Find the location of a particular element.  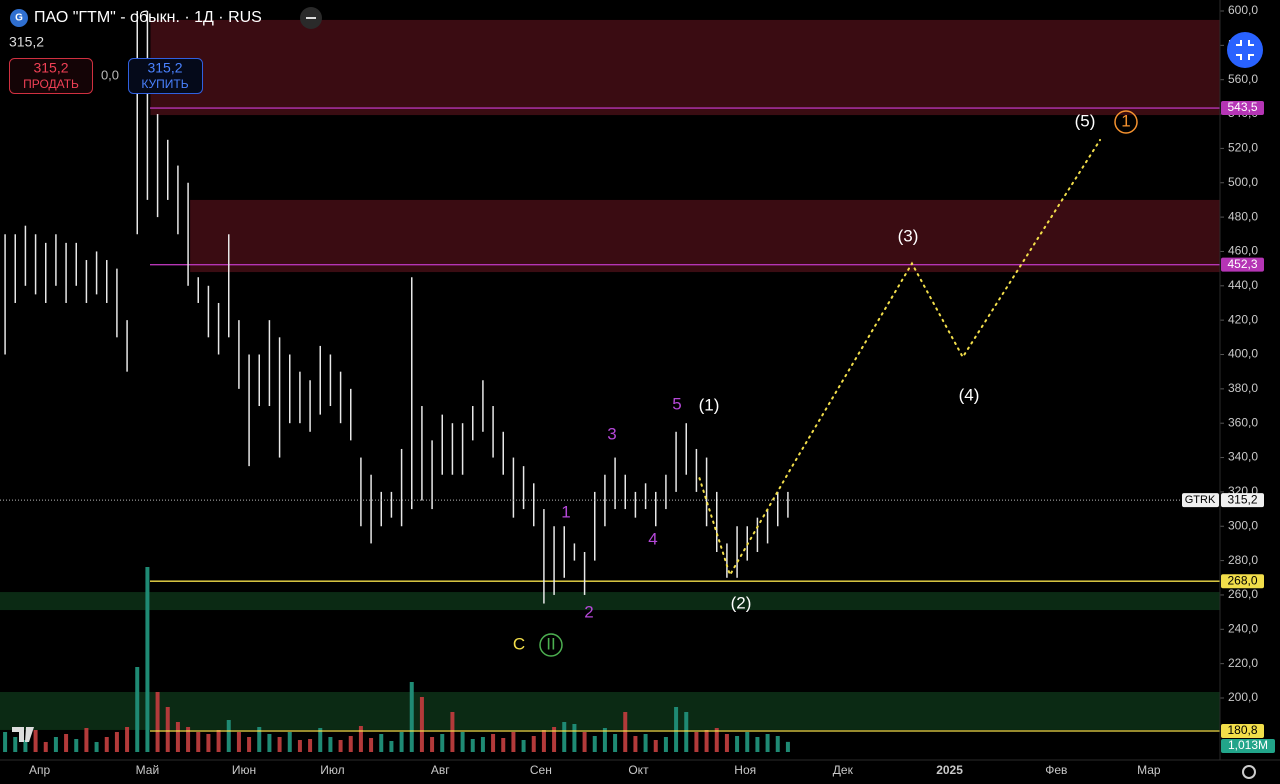

buy-button is located at coordinates (165, 76).